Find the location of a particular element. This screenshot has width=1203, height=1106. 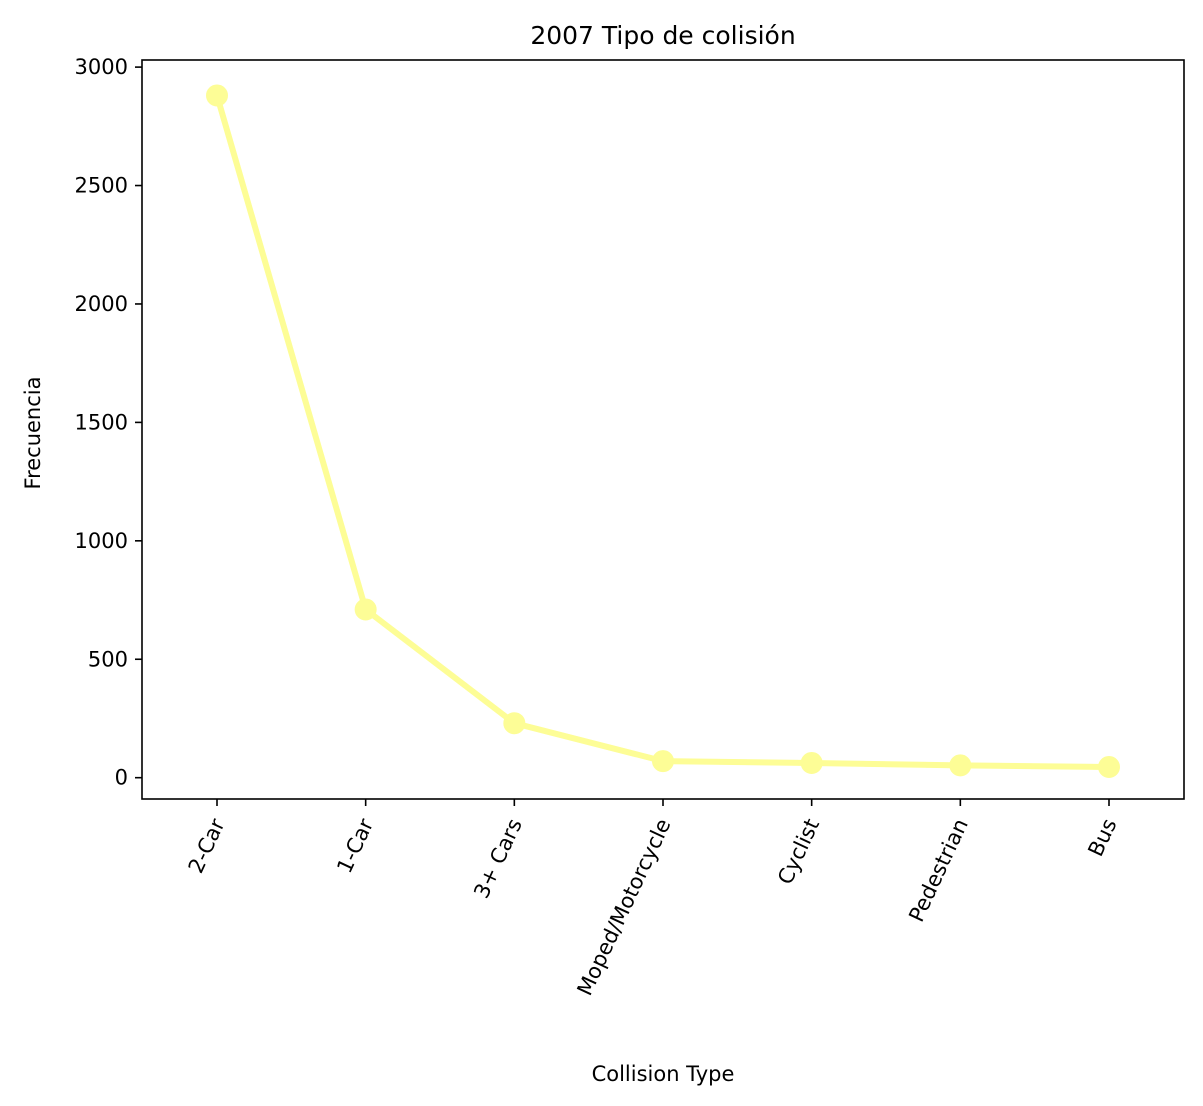

y-axis: 0 500 1000 1500 2000 2500 3000 is located at coordinates (108, 422).